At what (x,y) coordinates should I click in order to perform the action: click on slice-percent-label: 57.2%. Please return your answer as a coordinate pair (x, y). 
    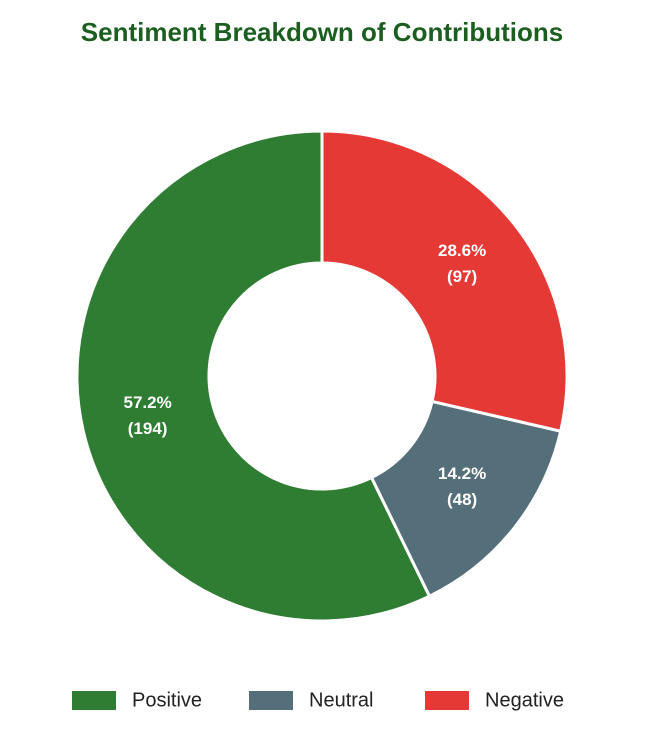
    Looking at the image, I should click on (147, 402).